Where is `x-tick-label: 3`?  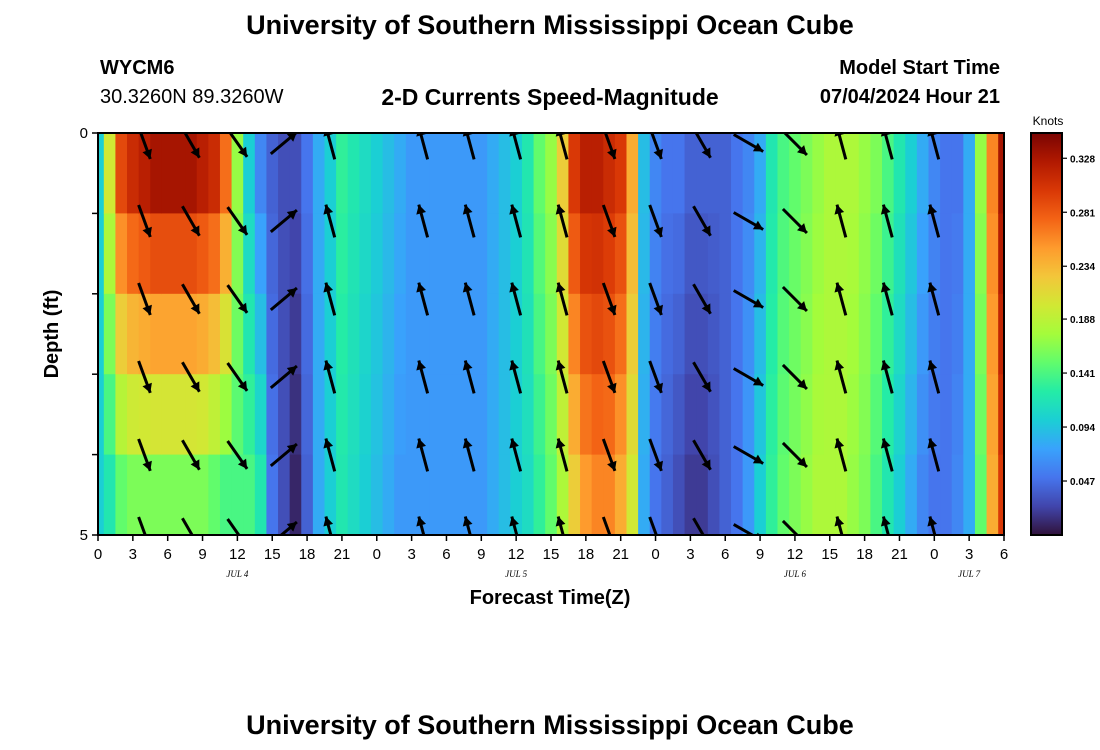 x-tick-label: 3 is located at coordinates (133, 554).